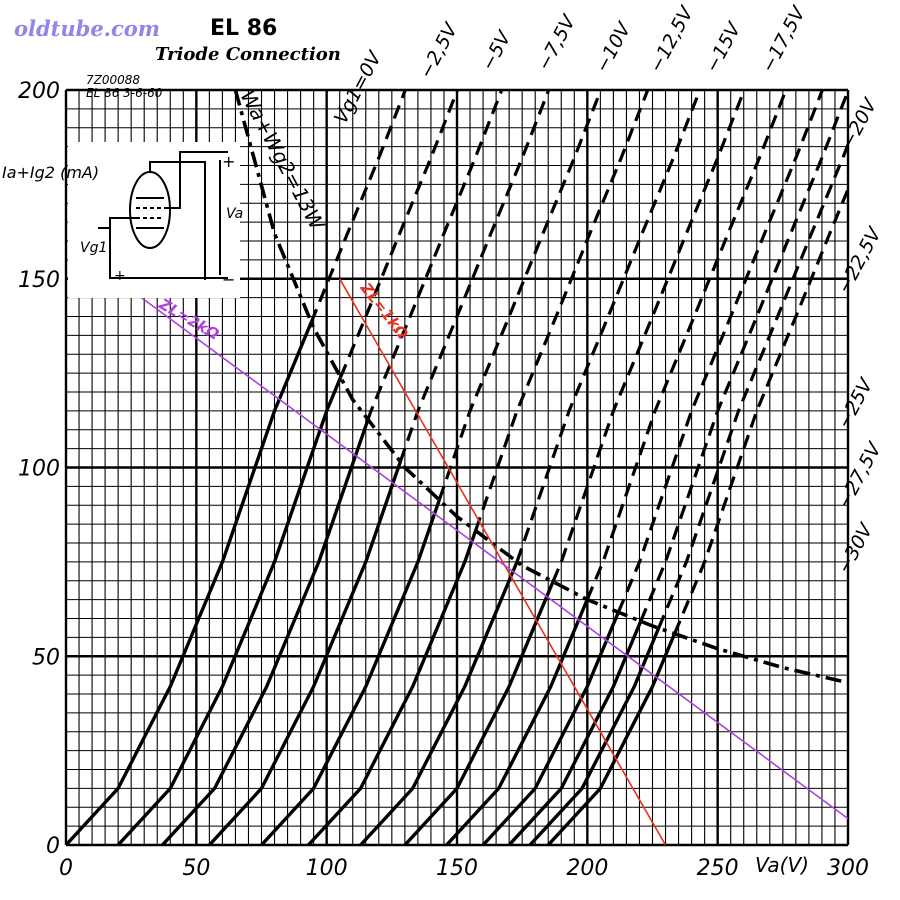  Describe the element at coordinates (46, 657) in the screenshot. I see `y-tick-label: 50` at that location.